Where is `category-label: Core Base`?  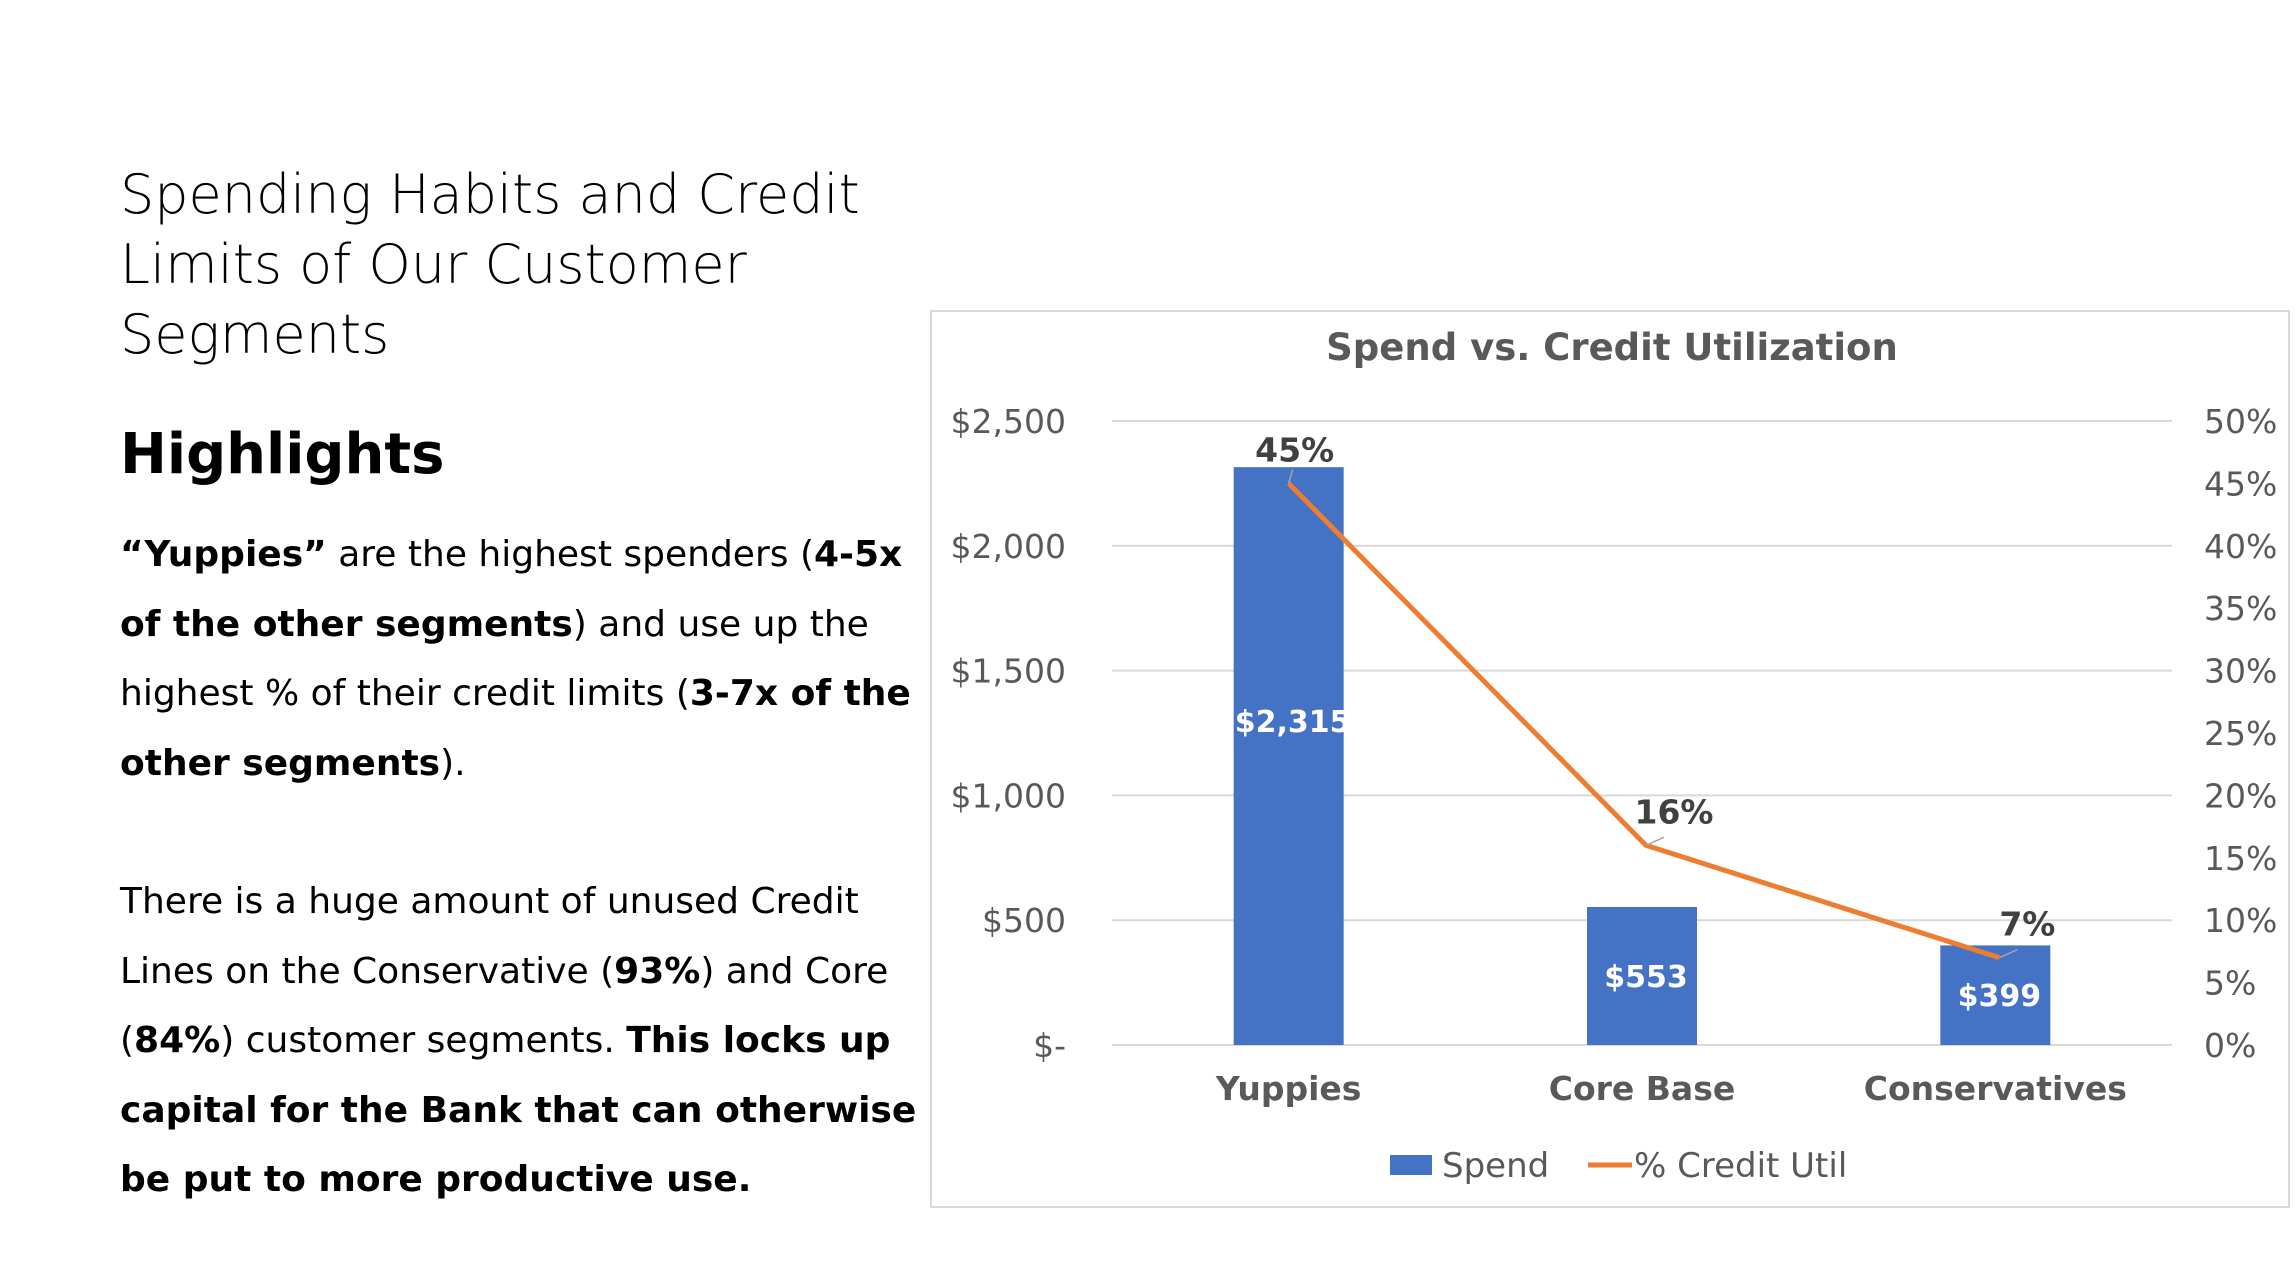 category-label: Core Base is located at coordinates (1642, 1088).